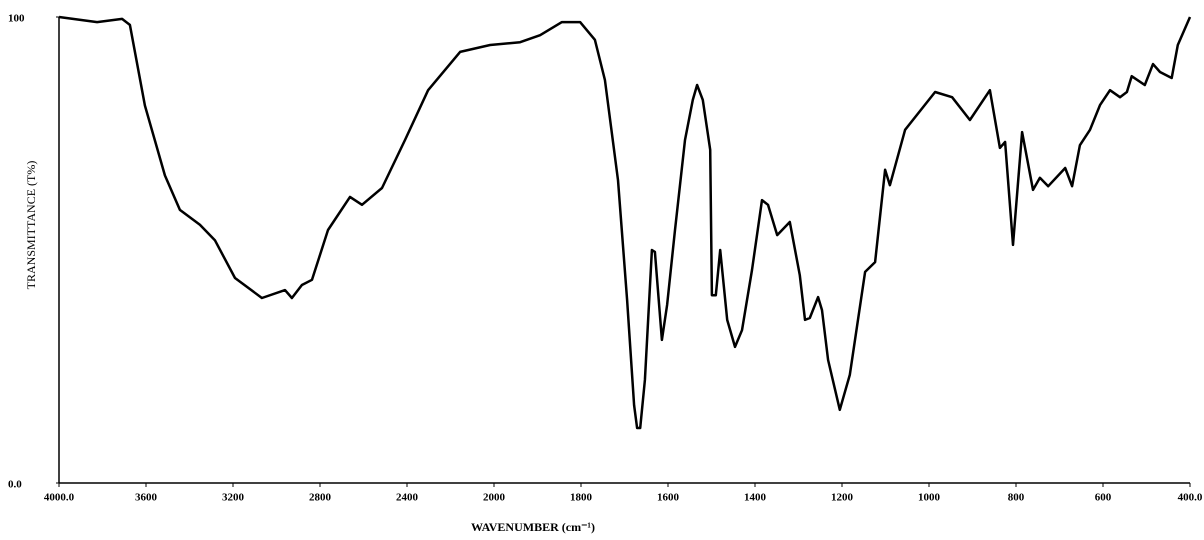  I want to click on x-tick-label: 800, so click(1016, 498).